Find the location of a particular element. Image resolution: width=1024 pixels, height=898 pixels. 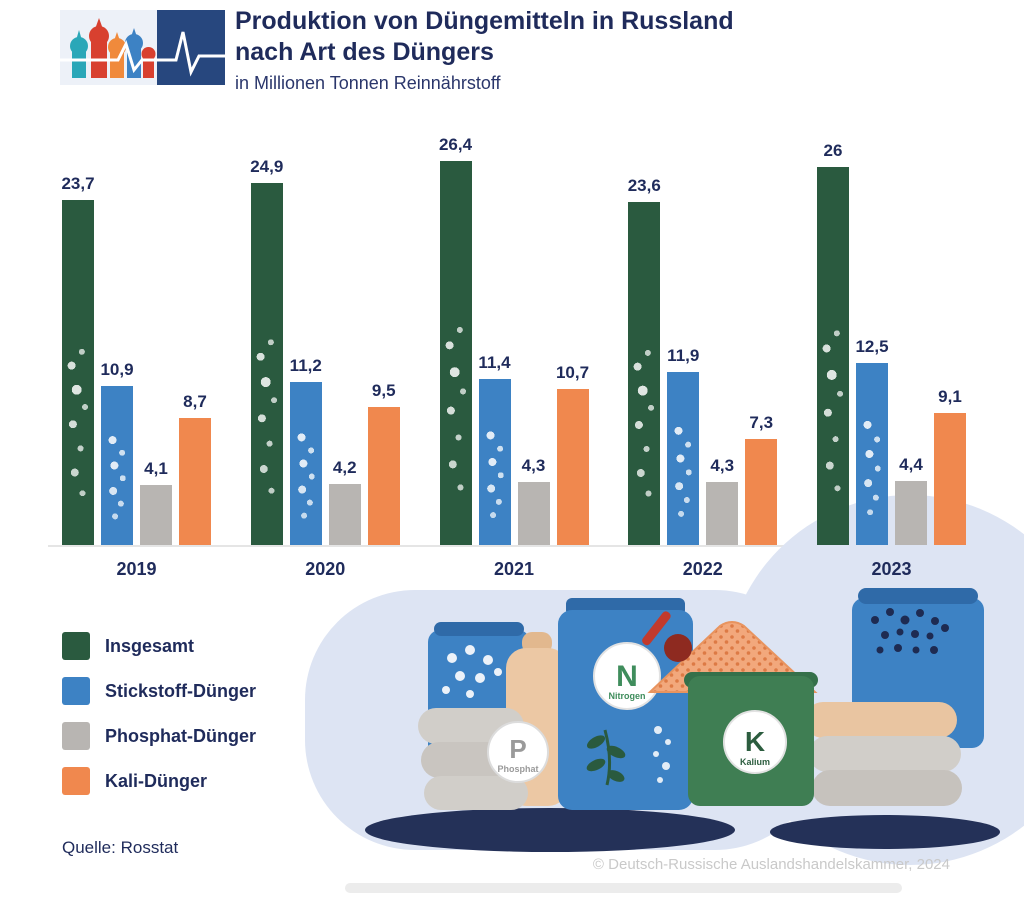

bar-value-label: 12,5 is located at coordinates (872, 346).